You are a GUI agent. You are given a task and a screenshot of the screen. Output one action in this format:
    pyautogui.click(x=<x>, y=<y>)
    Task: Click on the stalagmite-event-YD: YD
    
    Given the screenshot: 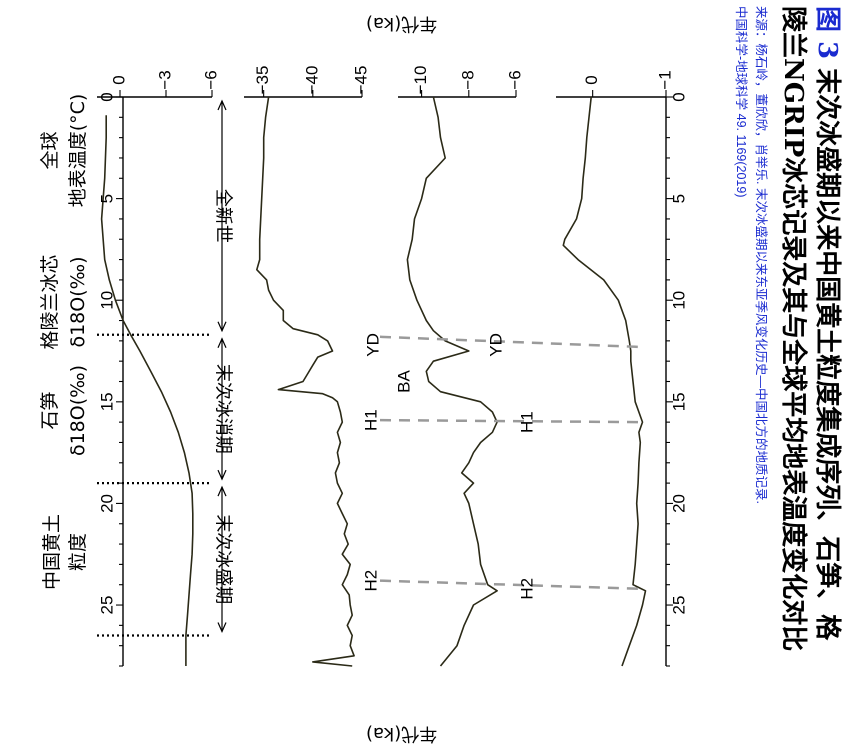 What is the action you would take?
    pyautogui.click(x=495, y=345)
    